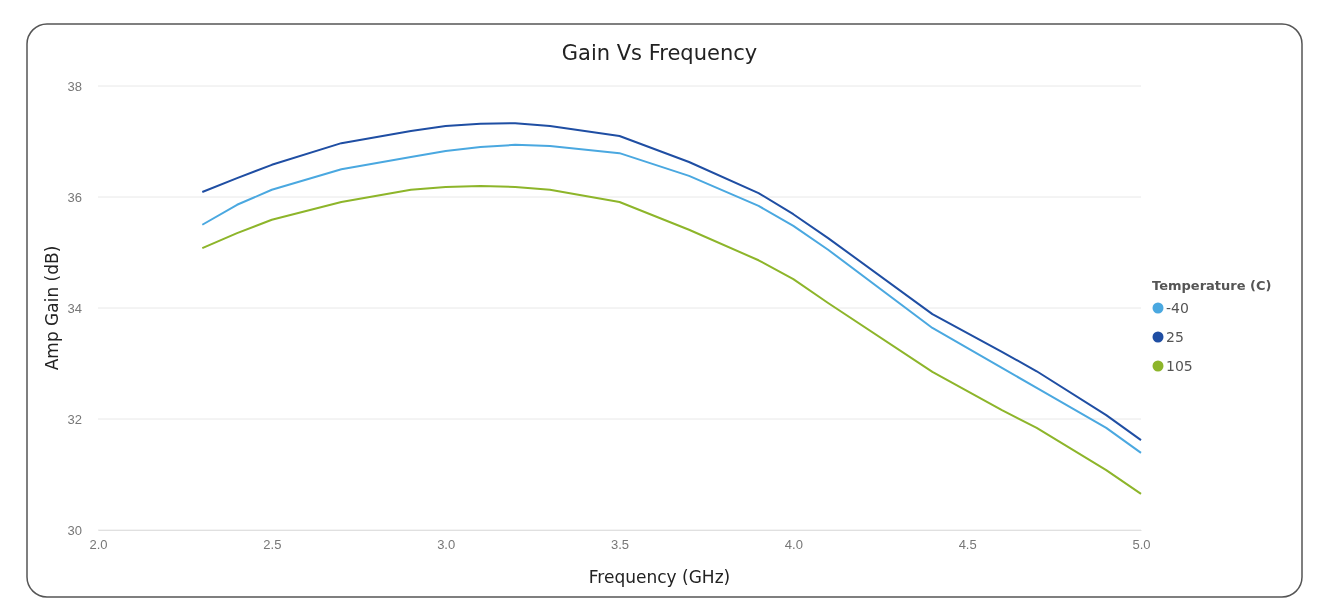  Describe the element at coordinates (1212, 285) in the screenshot. I see `legend-title: Temperature (C)` at that location.